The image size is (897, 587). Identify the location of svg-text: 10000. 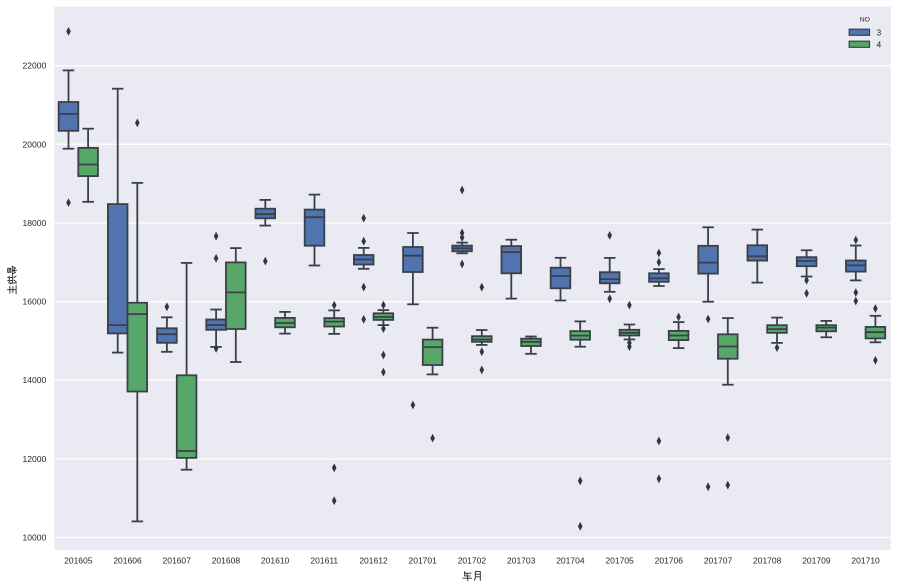
(35, 538).